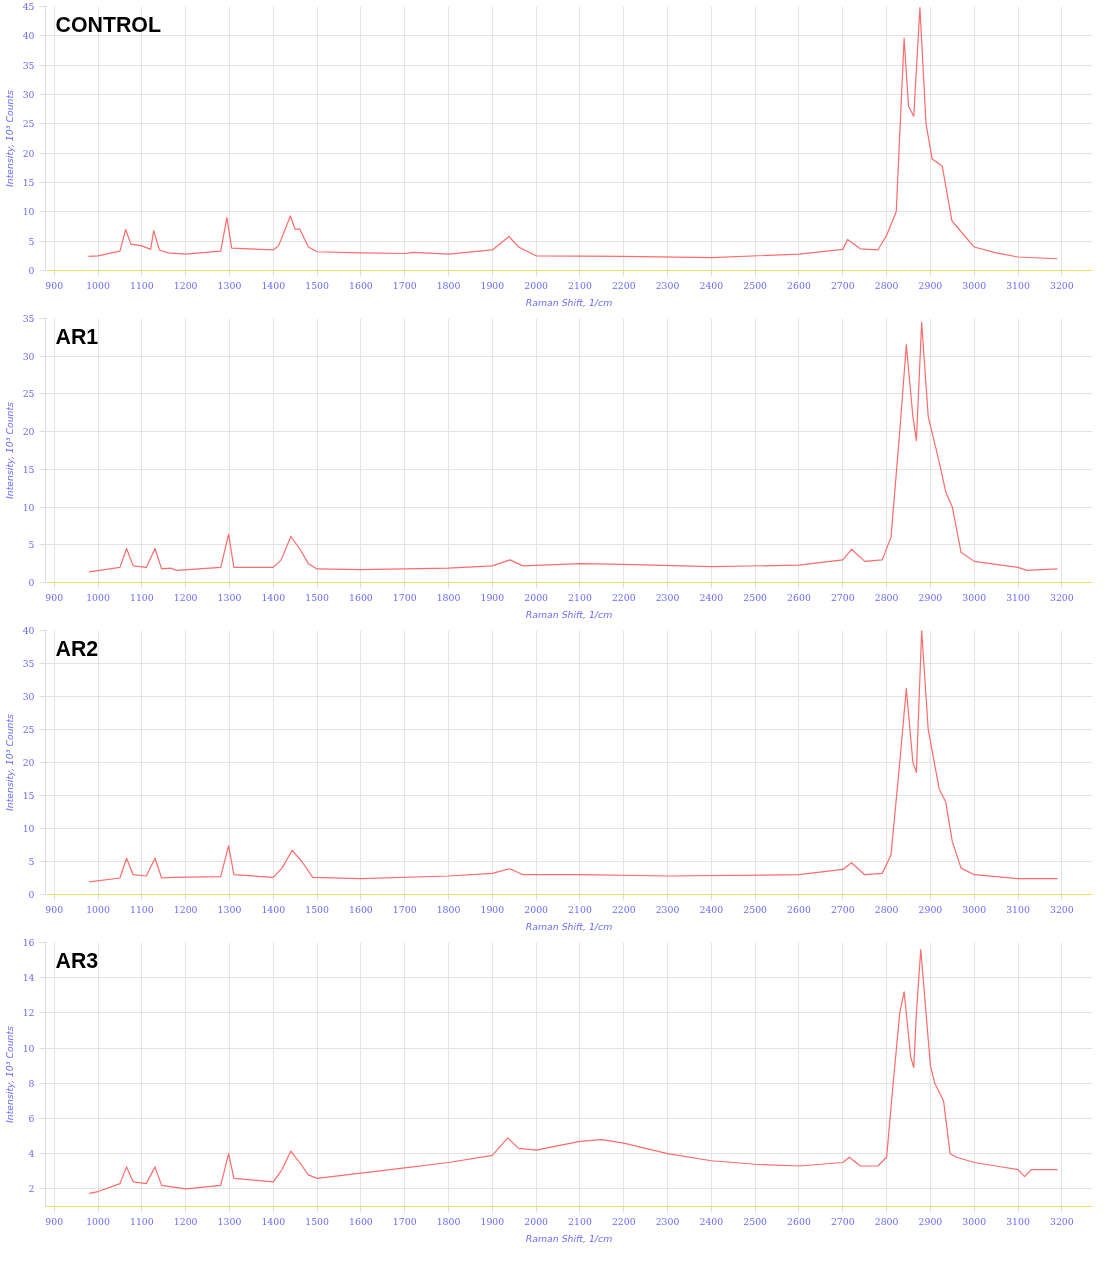 This screenshot has width=1118, height=1279. What do you see at coordinates (31, 1189) in the screenshot?
I see `y-tick-label: 2` at bounding box center [31, 1189].